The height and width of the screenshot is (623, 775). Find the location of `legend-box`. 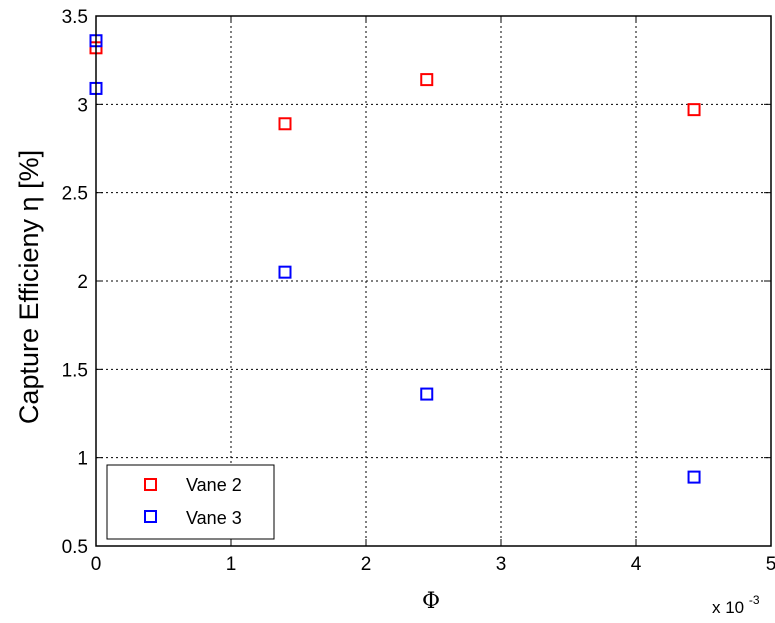

legend-box is located at coordinates (190, 502).